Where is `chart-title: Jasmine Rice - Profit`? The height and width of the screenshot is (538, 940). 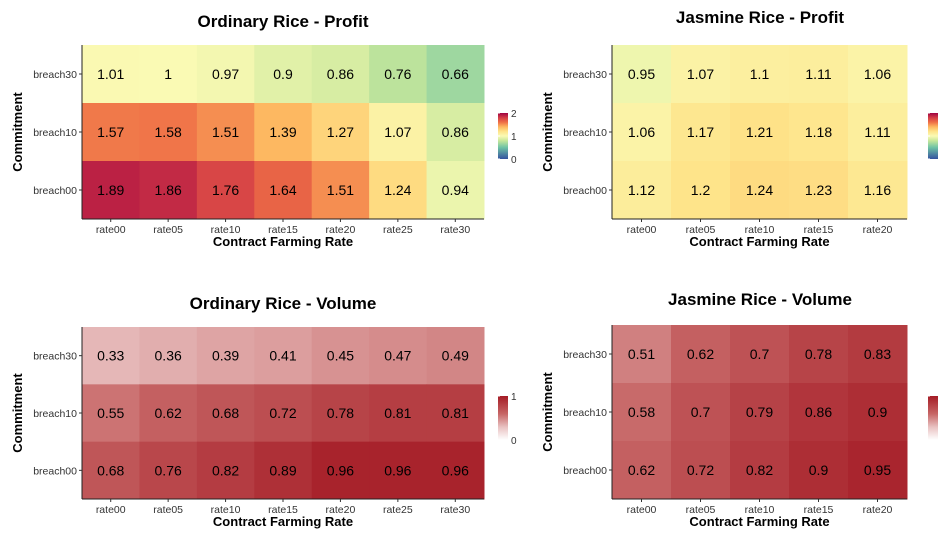 chart-title: Jasmine Rice - Profit is located at coordinates (760, 17).